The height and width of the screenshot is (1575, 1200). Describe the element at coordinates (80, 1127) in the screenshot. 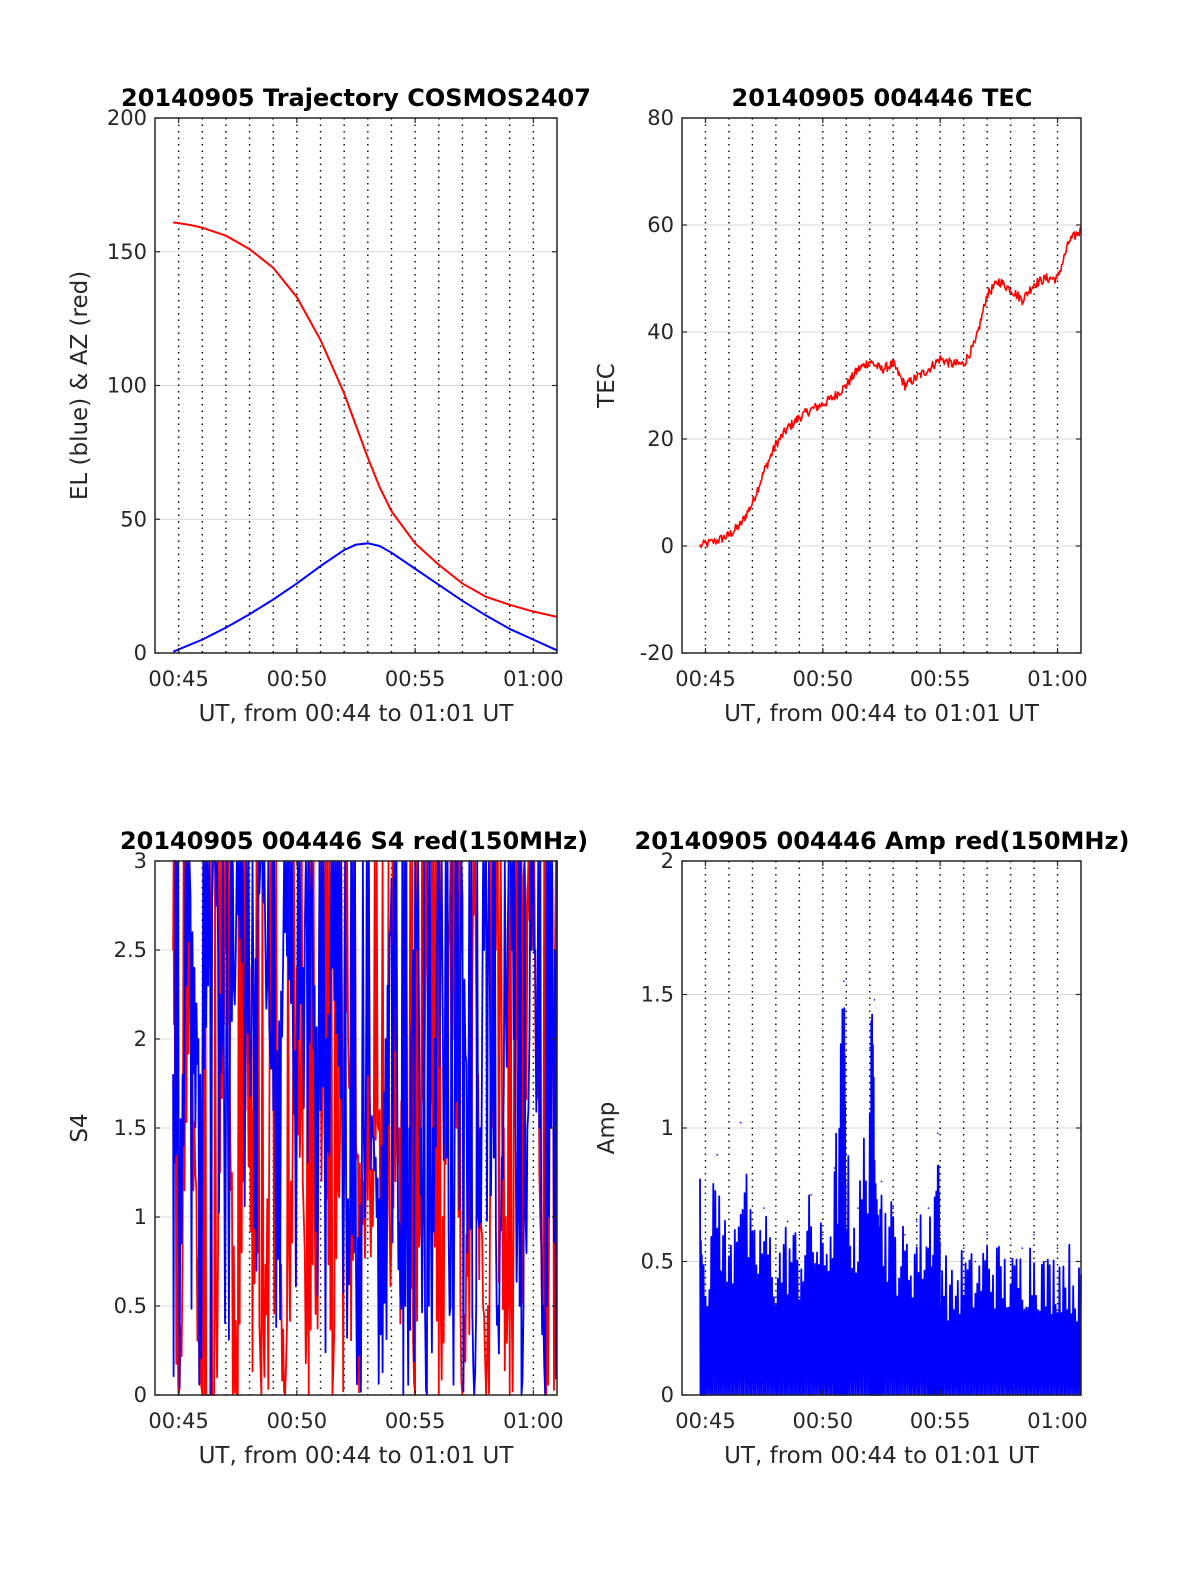

I see `y-axis-label: S4` at that location.